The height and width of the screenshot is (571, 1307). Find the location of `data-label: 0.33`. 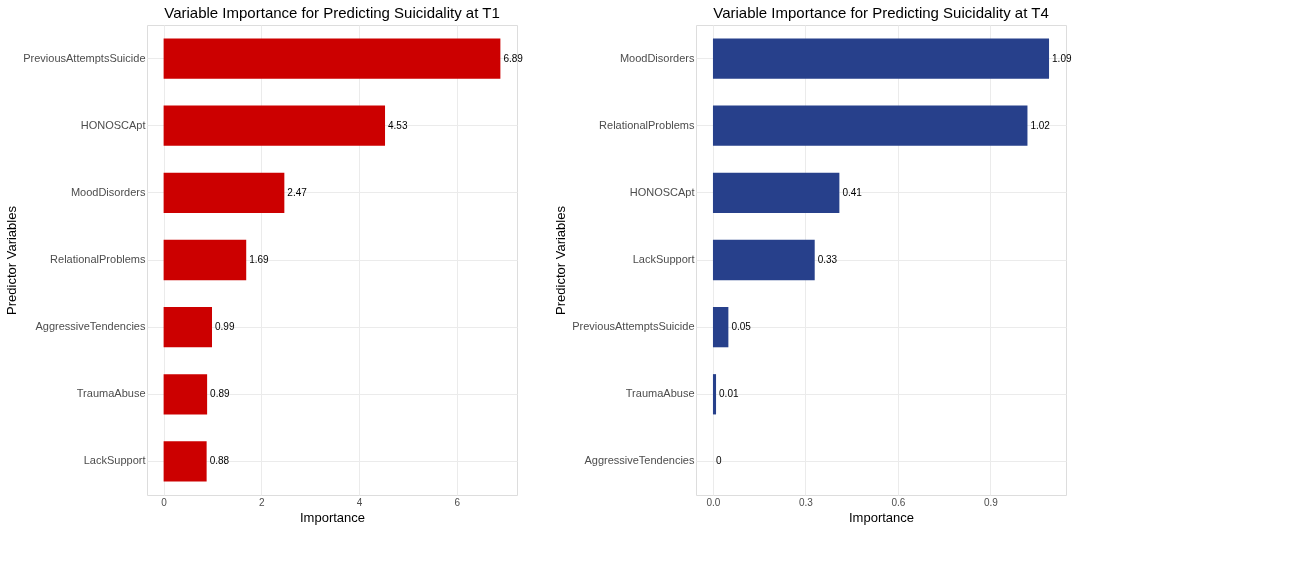

data-label: 0.33 is located at coordinates (827, 259).